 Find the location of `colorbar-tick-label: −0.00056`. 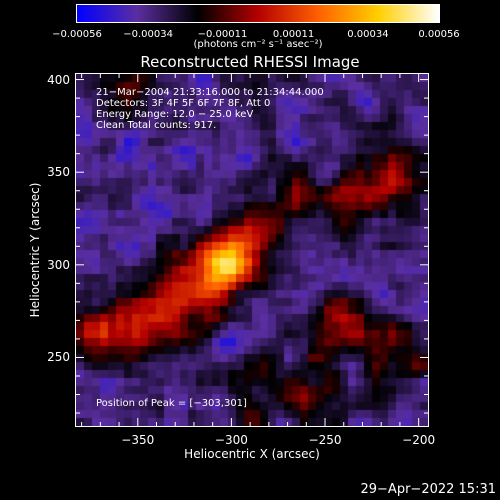

colorbar-tick-label: −0.00056 is located at coordinates (77, 34).